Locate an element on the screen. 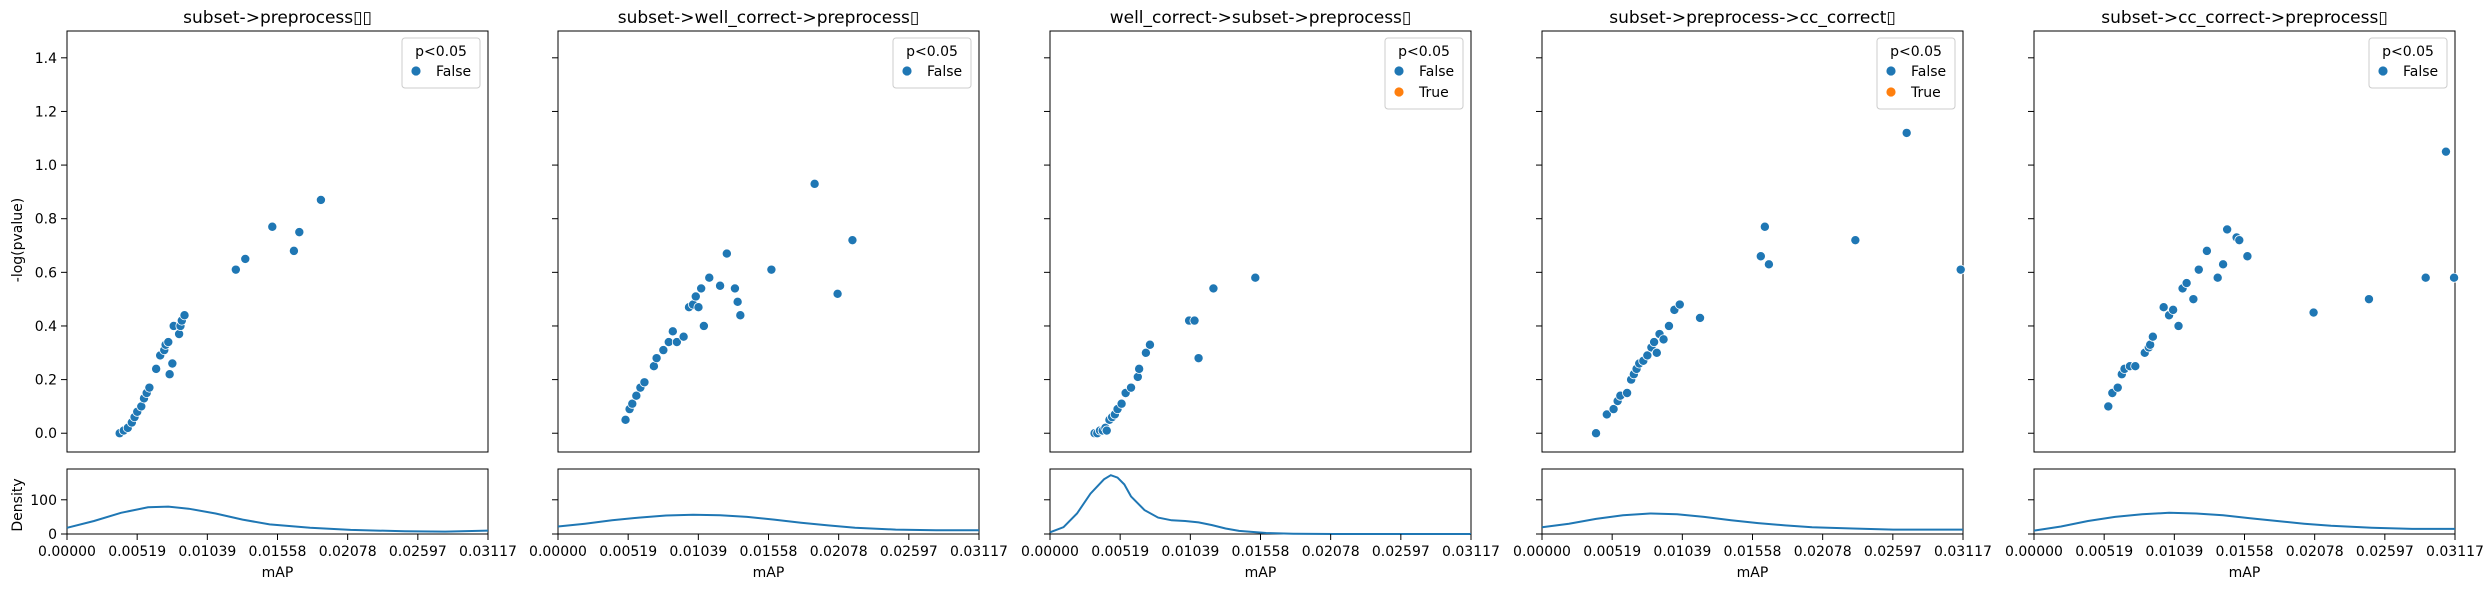  y-tick-label: 1.4 is located at coordinates (46, 59).